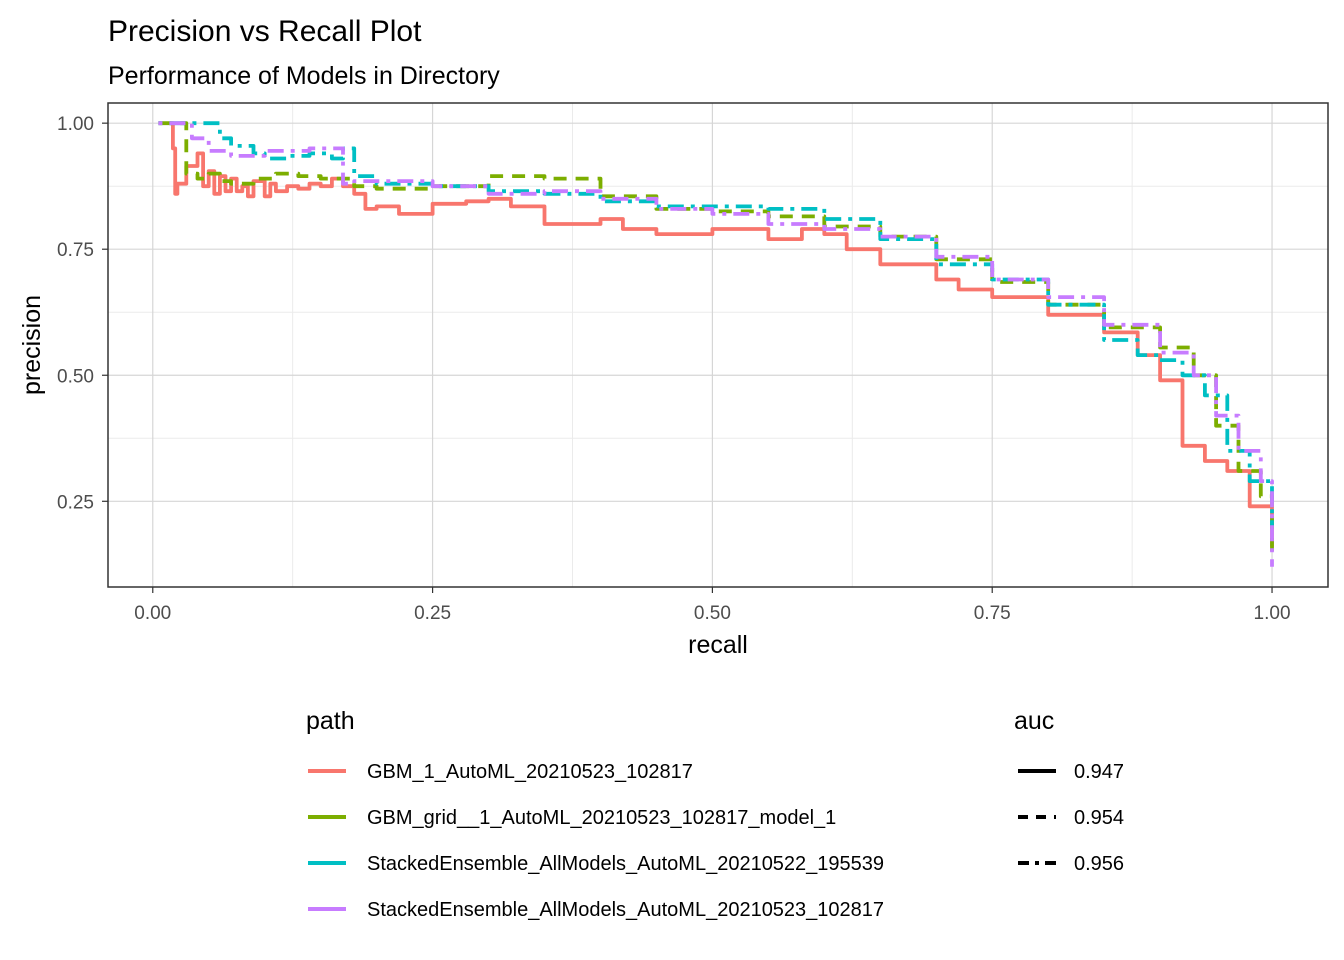 Image resolution: width=1344 pixels, height=960 pixels. I want to click on x-tick-label: 1.00, so click(1272, 613).